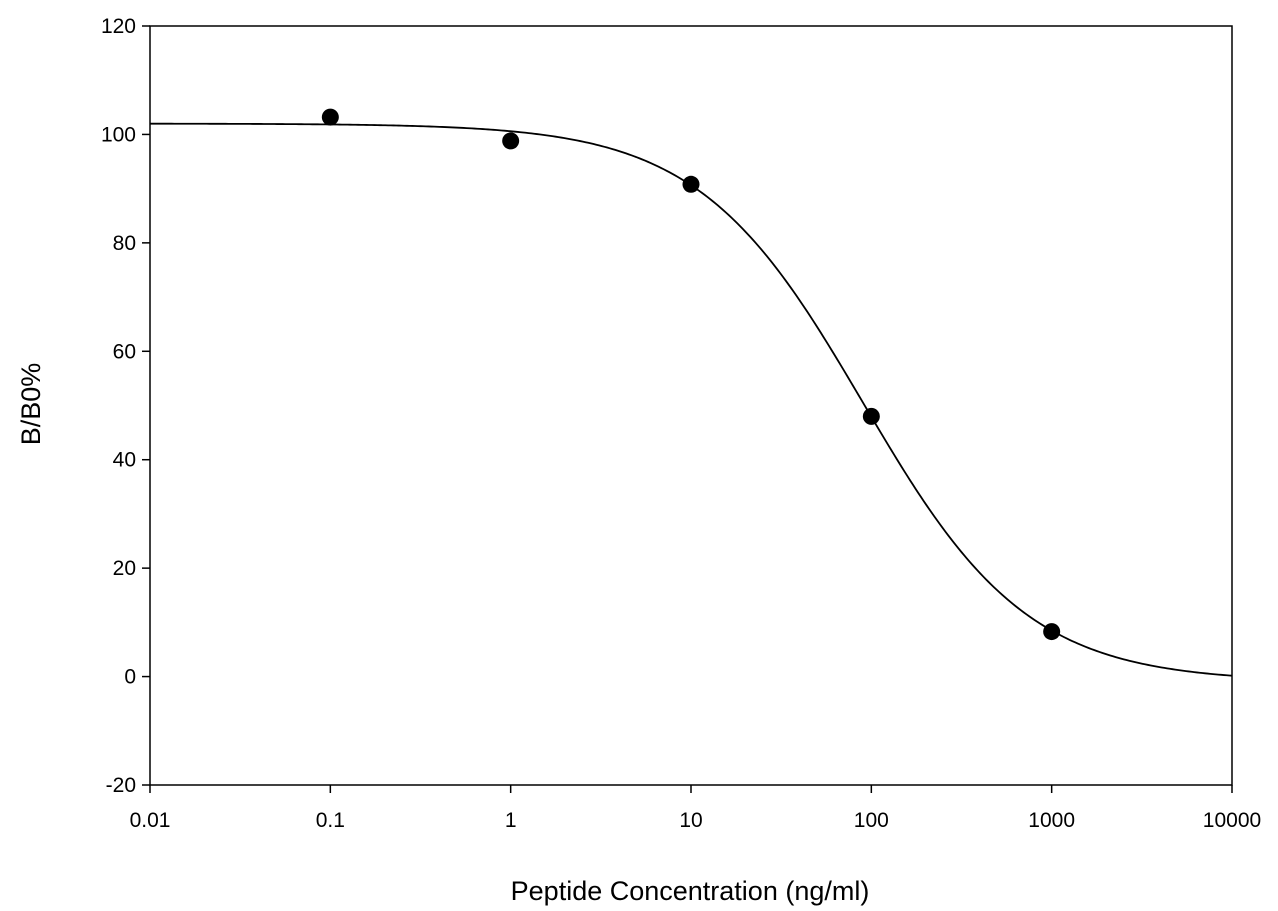 The image size is (1278, 911). Describe the element at coordinates (124, 460) in the screenshot. I see `y-tick-label: 40` at that location.